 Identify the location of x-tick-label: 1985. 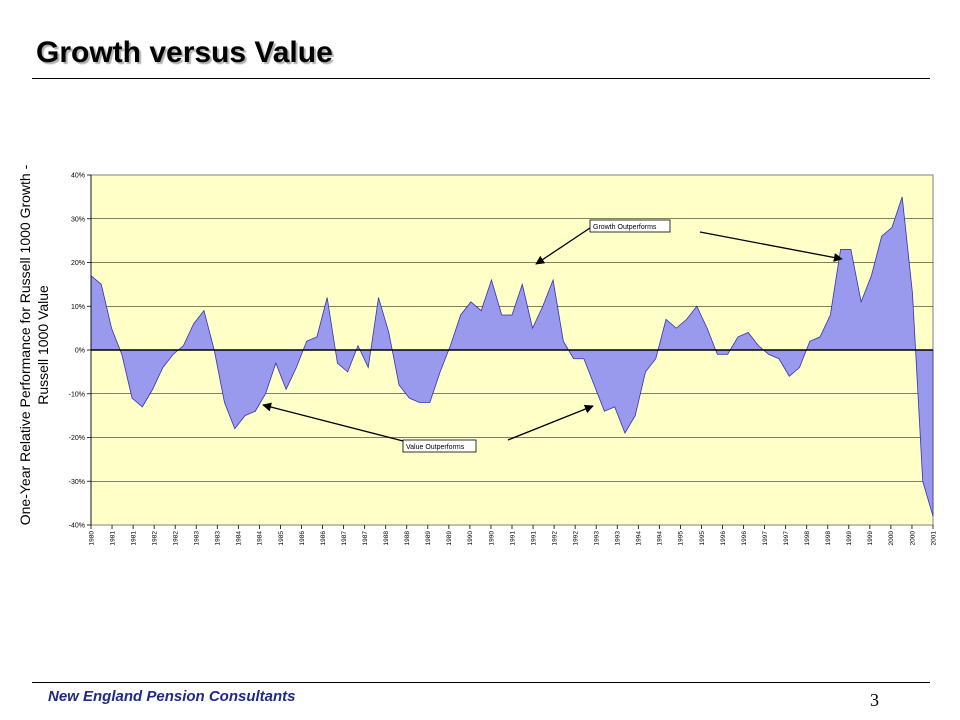
(281, 538).